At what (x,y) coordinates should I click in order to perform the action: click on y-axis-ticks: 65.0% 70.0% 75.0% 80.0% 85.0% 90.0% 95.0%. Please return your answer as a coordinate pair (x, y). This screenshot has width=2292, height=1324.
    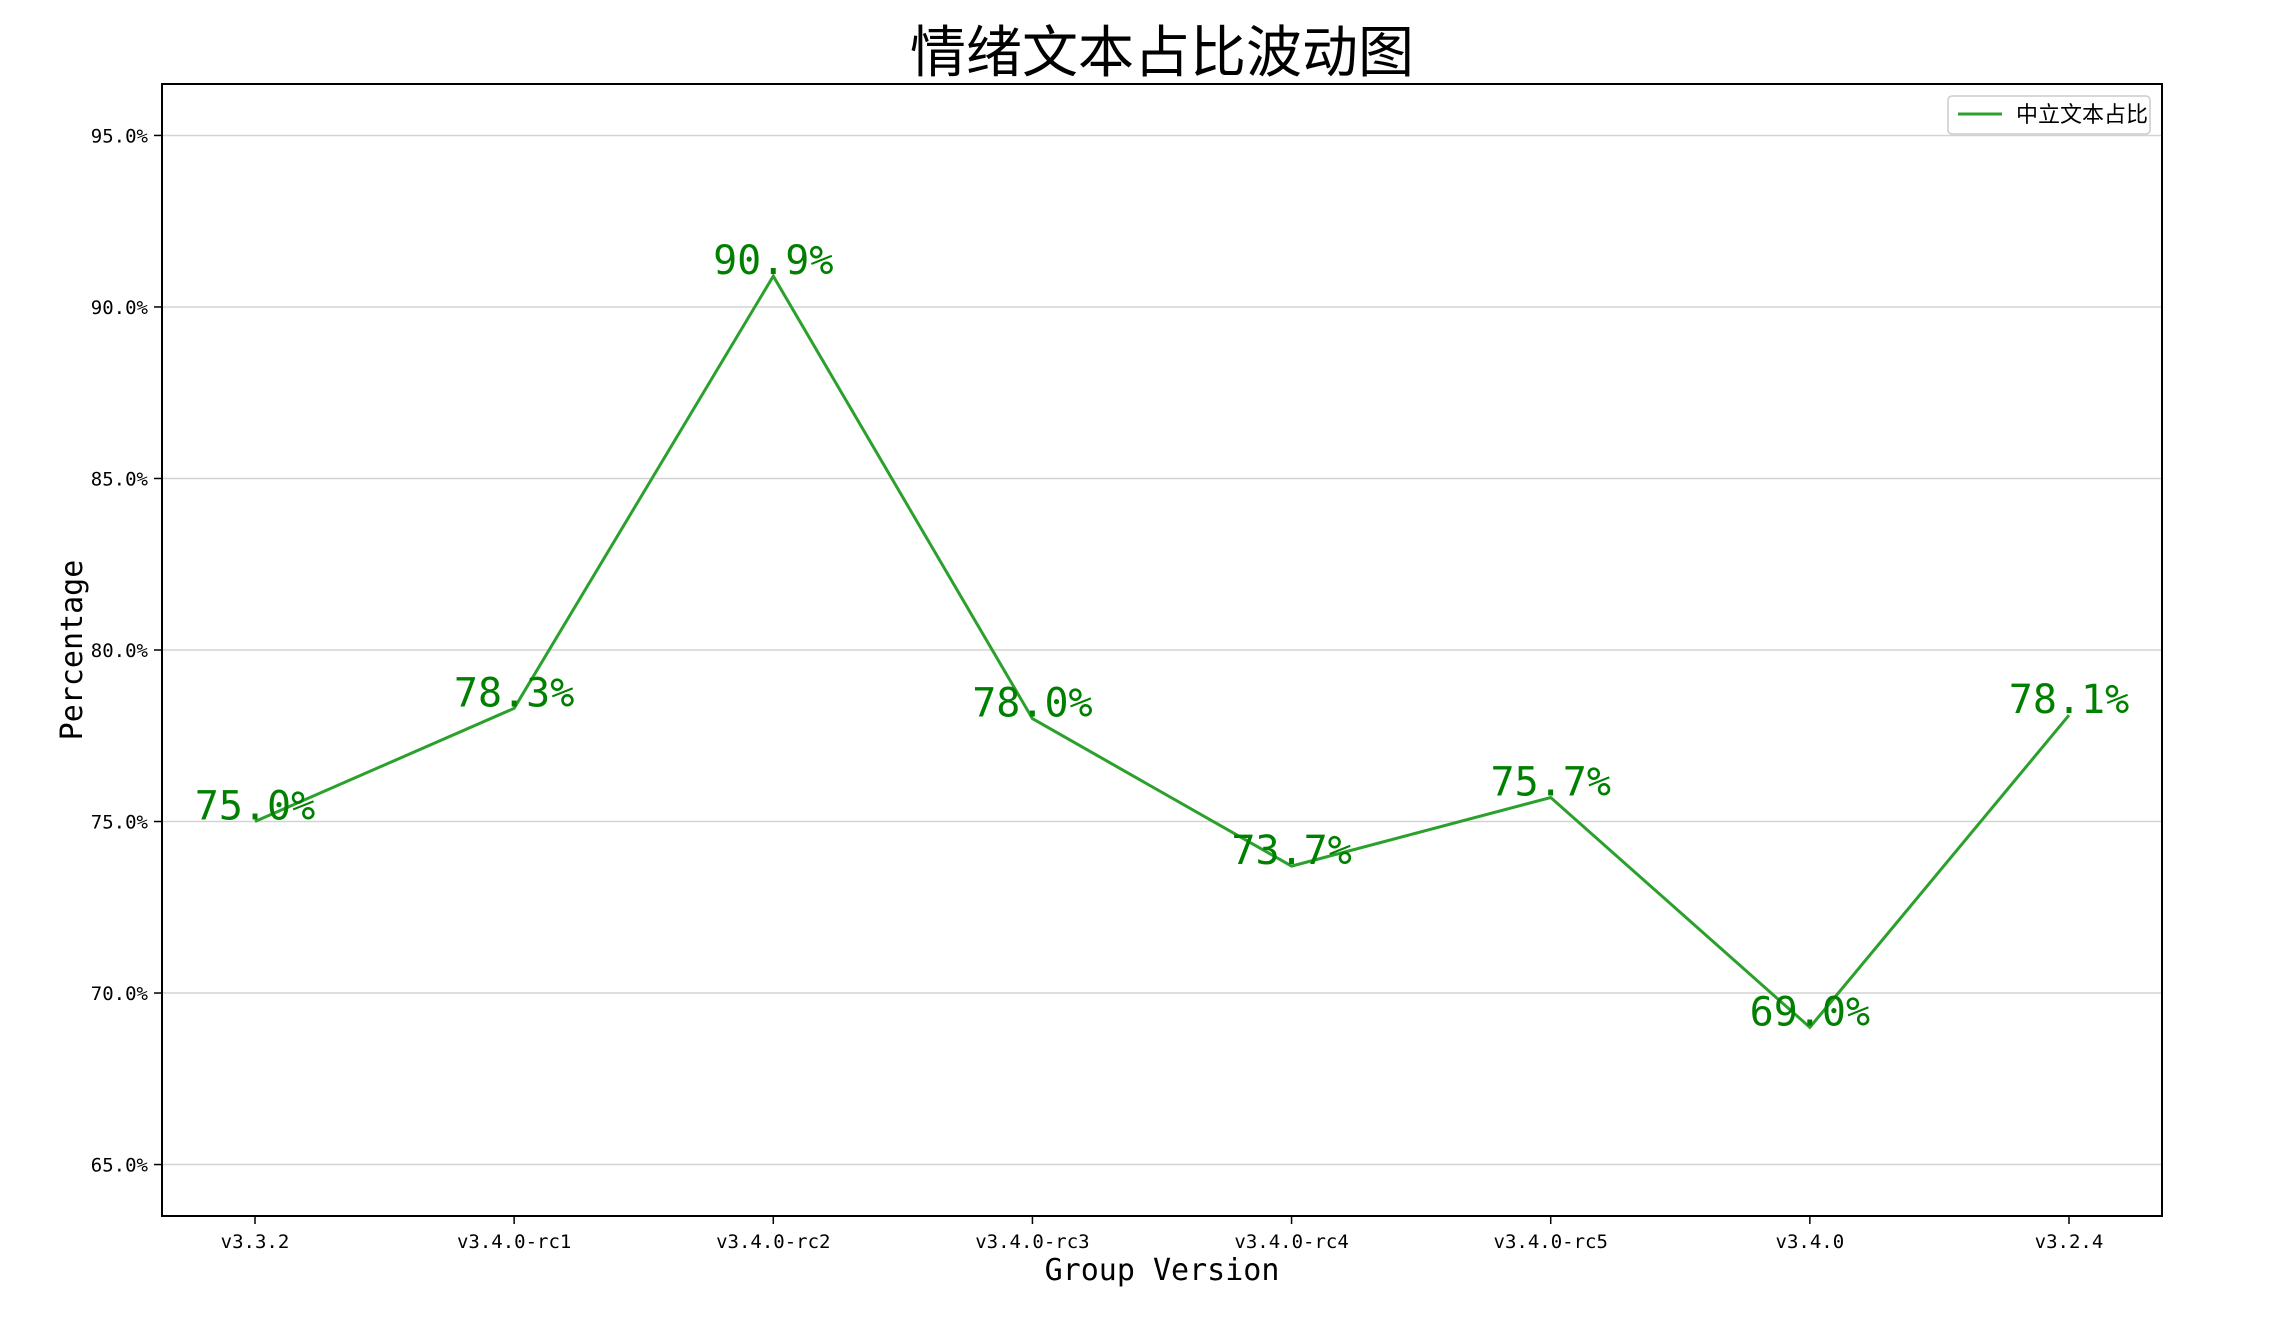
    Looking at the image, I should click on (126, 651).